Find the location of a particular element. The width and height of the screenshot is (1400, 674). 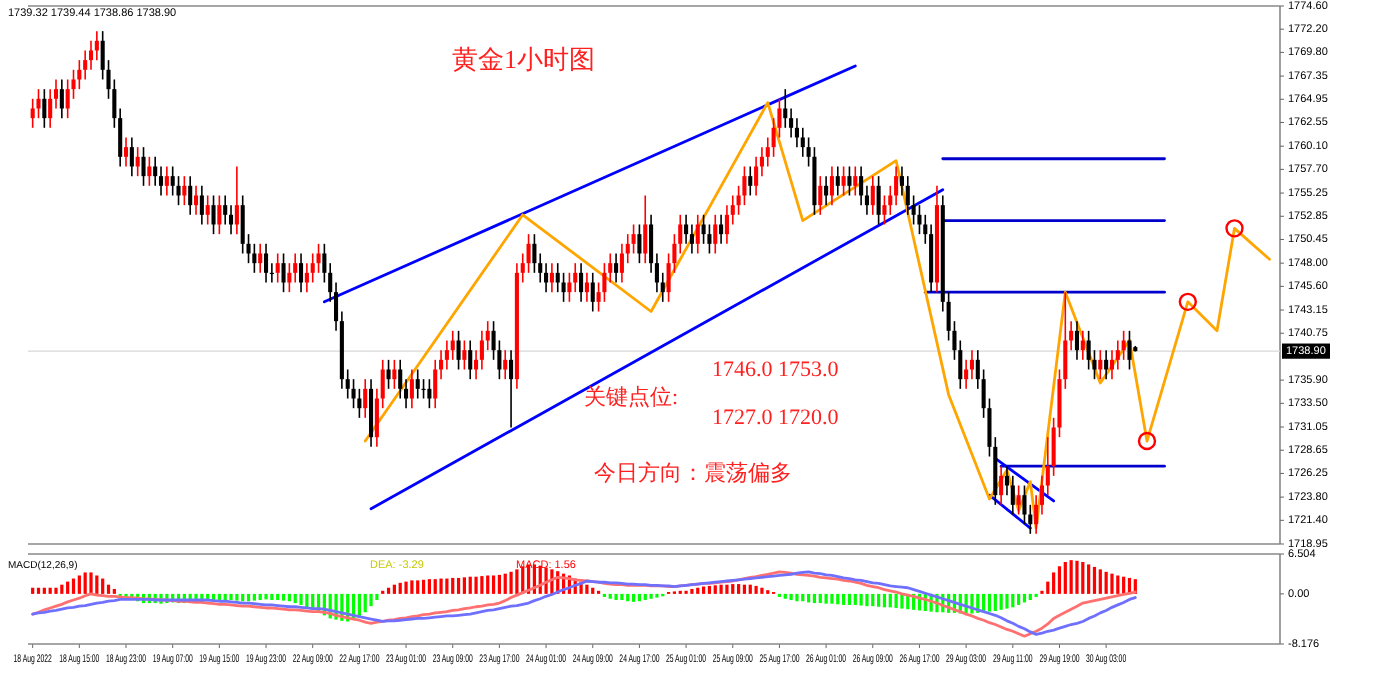

annotation: 今日方向：震荡偏多 is located at coordinates (693, 473).